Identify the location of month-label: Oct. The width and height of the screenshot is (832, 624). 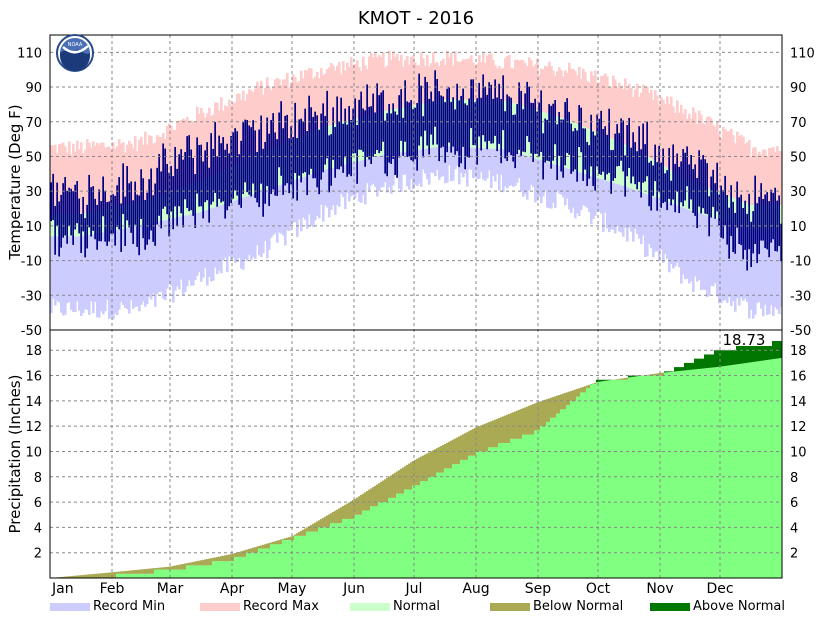
(598, 589).